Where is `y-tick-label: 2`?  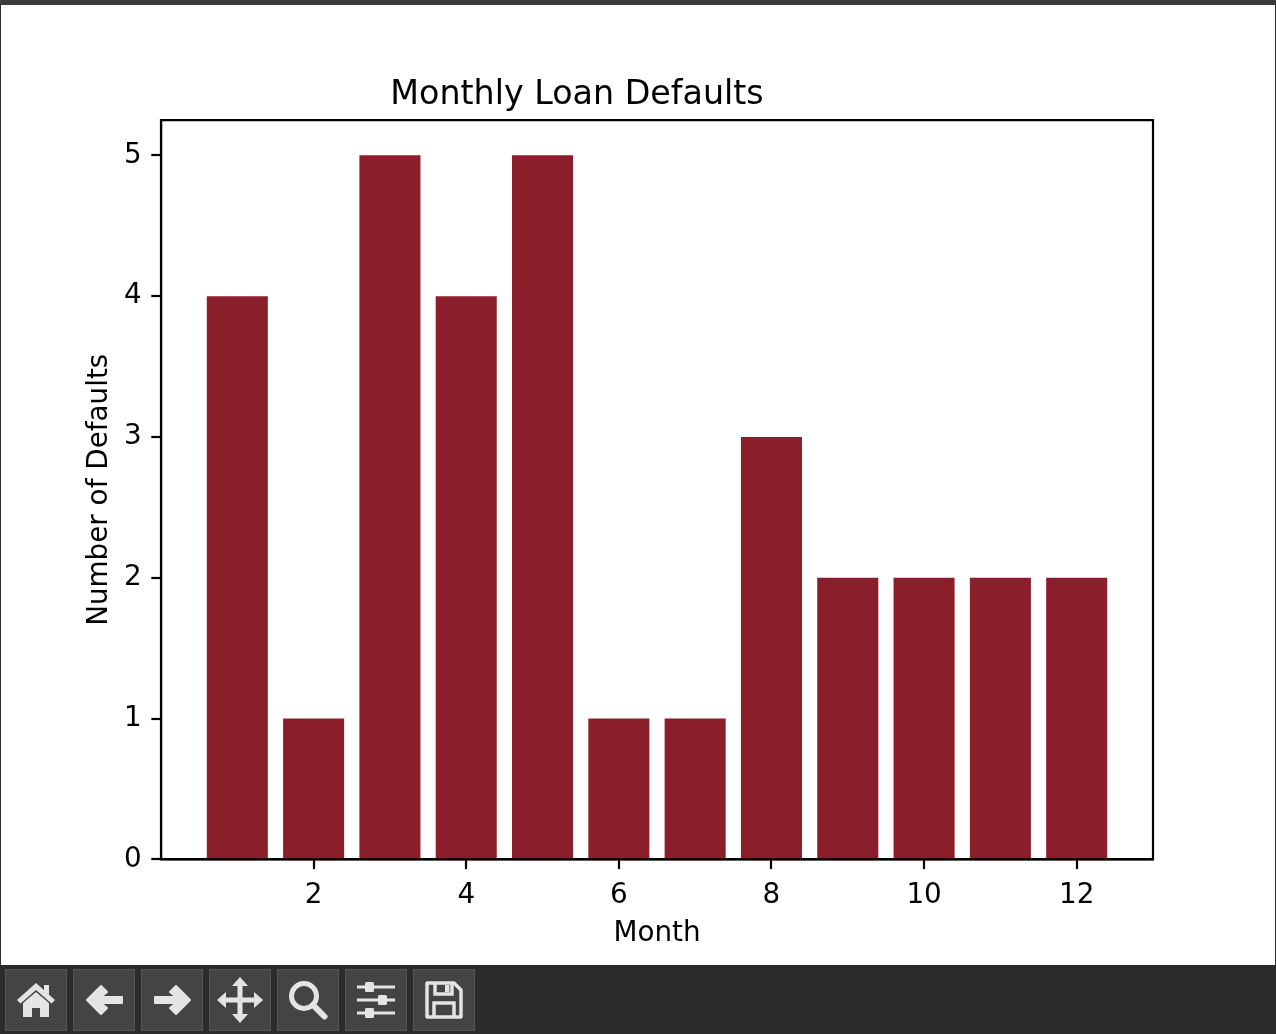 y-tick-label: 2 is located at coordinates (132, 576).